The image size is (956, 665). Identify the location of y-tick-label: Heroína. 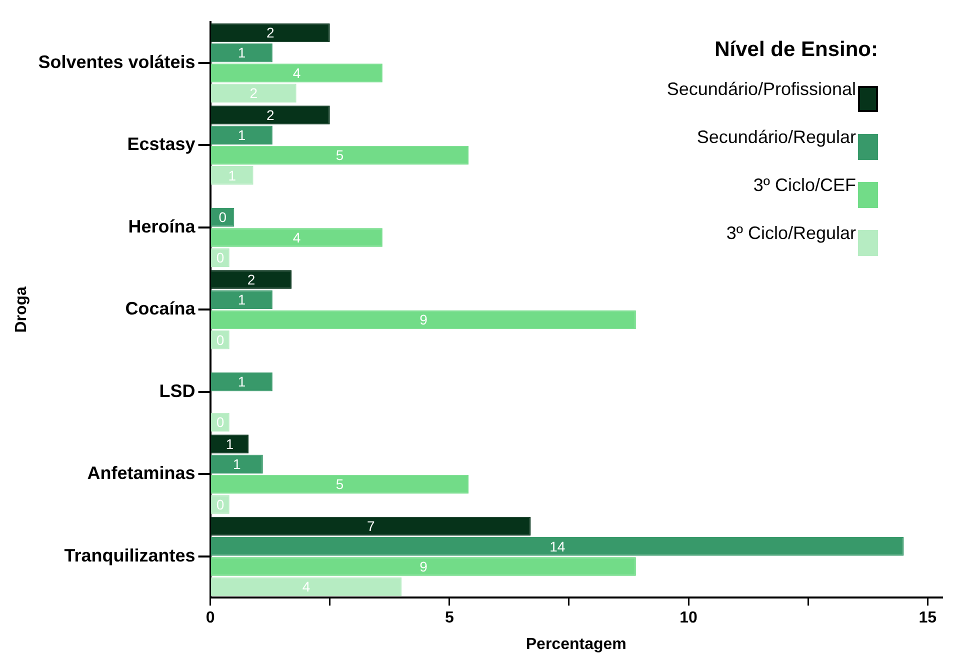
(162, 226).